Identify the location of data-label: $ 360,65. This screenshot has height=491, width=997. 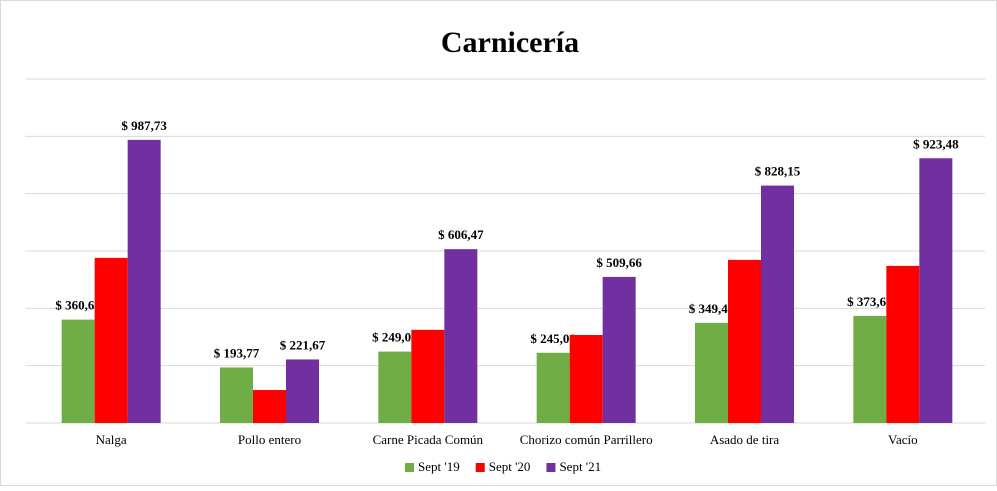
(78, 305).